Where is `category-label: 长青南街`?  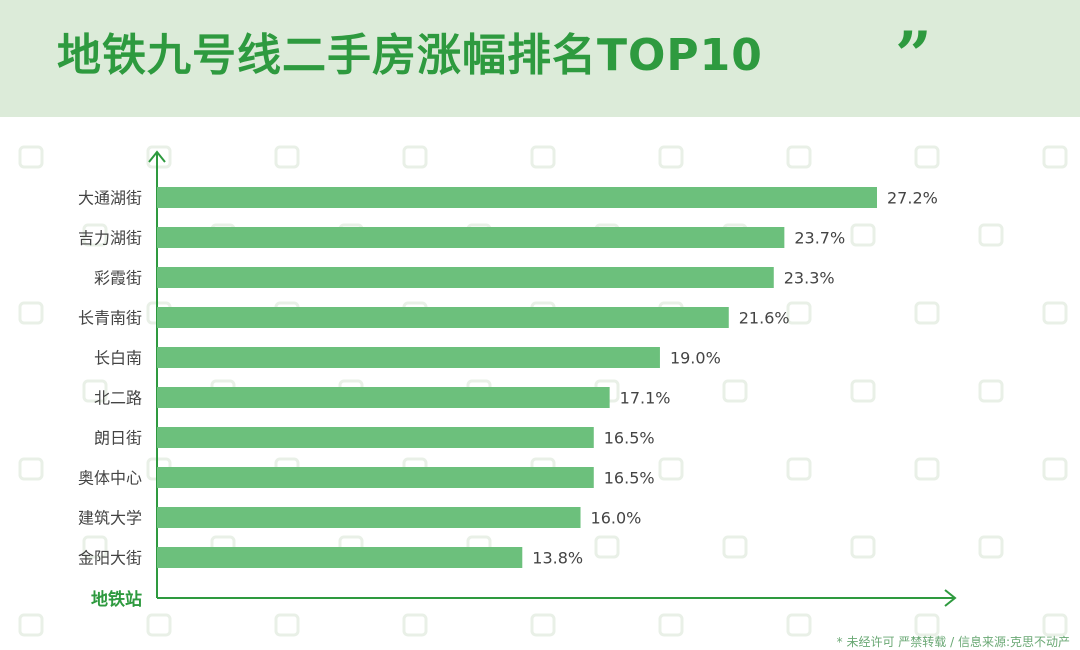
category-label: 长青南街 is located at coordinates (110, 318).